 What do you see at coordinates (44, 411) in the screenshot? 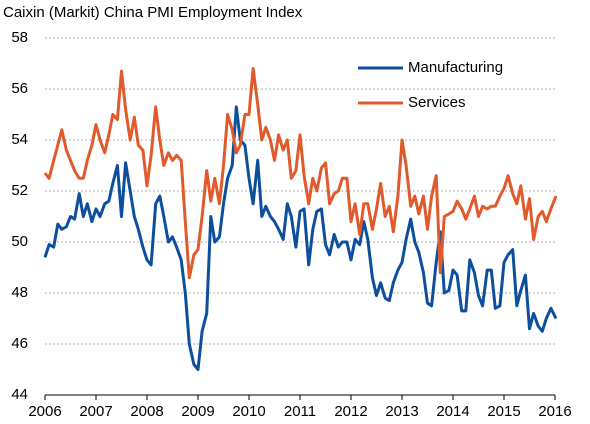
I see `x-tick-label: 2006` at bounding box center [44, 411].